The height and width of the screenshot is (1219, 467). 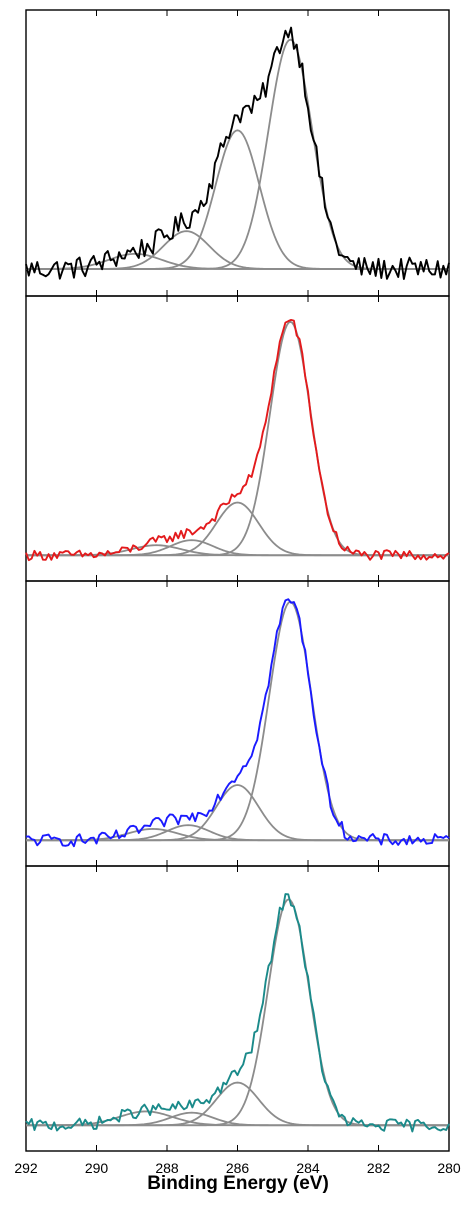 I want to click on x-tick-label: 284, so click(x=308, y=1168).